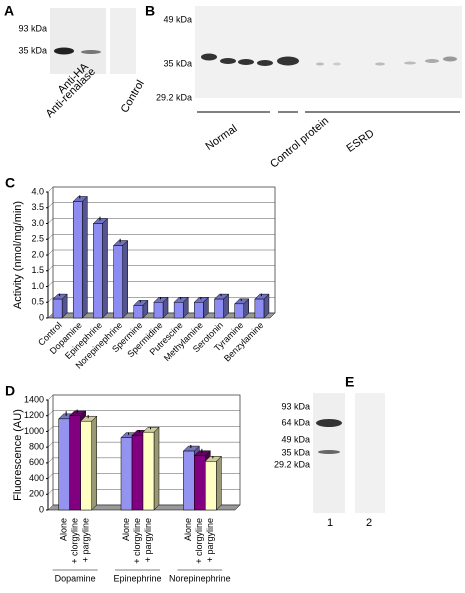 This screenshot has width=465, height=593. What do you see at coordinates (137, 578) in the screenshot?
I see `x-tick-label: Epinephrine` at bounding box center [137, 578].